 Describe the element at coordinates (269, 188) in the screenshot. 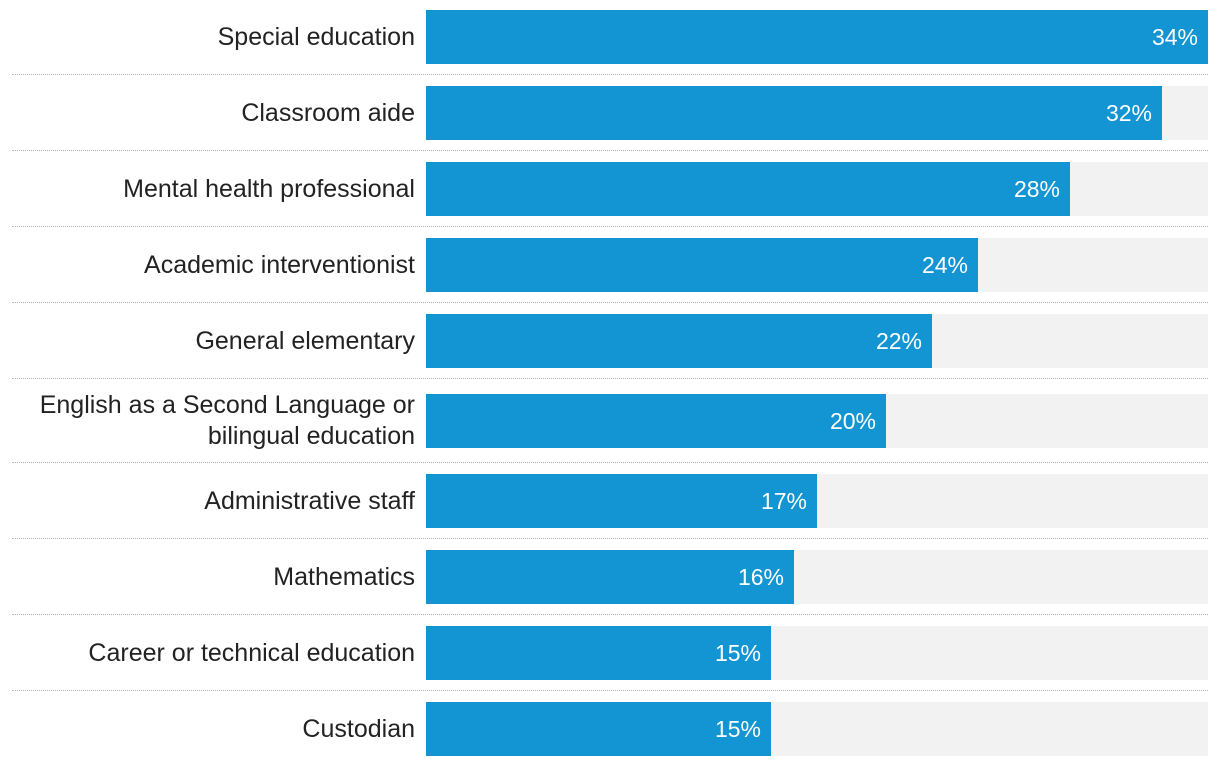

I see `category-label: Mental health professional` at that location.